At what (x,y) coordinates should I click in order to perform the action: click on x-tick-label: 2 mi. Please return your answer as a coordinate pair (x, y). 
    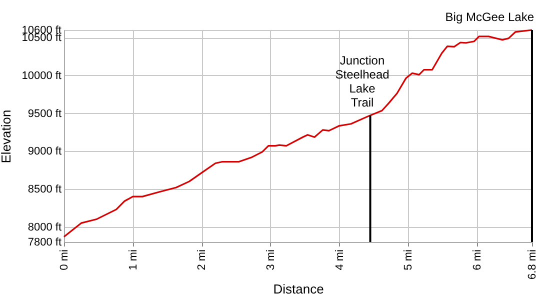
    Looking at the image, I should click on (202, 260).